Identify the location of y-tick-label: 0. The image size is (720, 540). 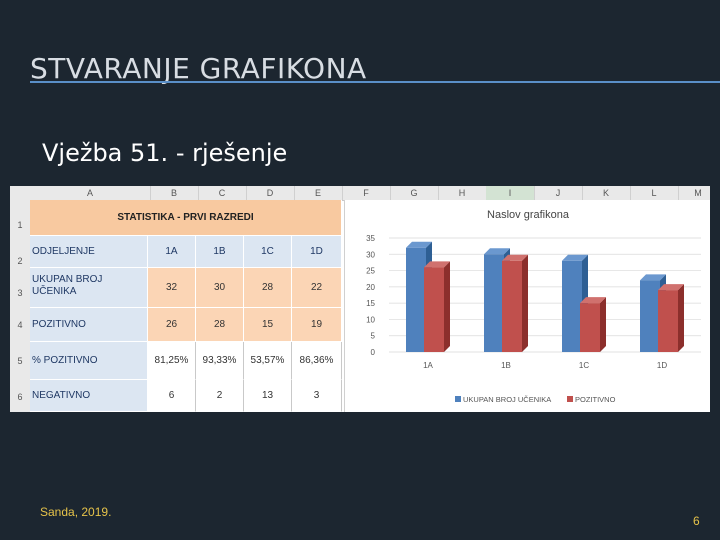
(373, 352).